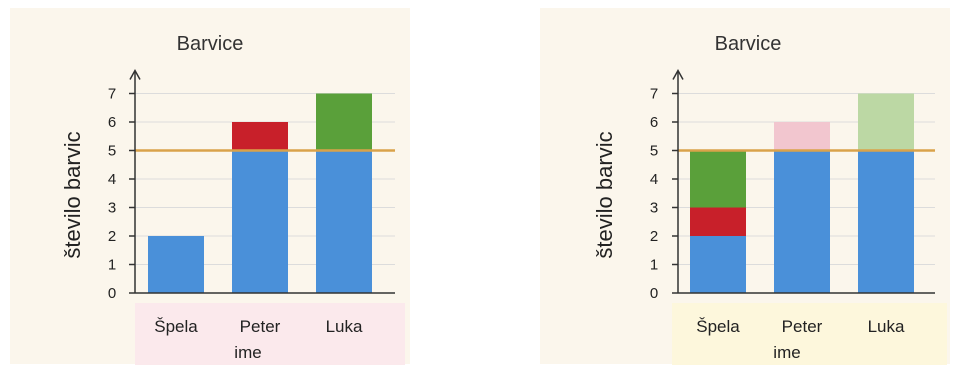 Image resolution: width=960 pixels, height=367 pixels. I want to click on chart-1-title: Barvice, so click(210, 44).